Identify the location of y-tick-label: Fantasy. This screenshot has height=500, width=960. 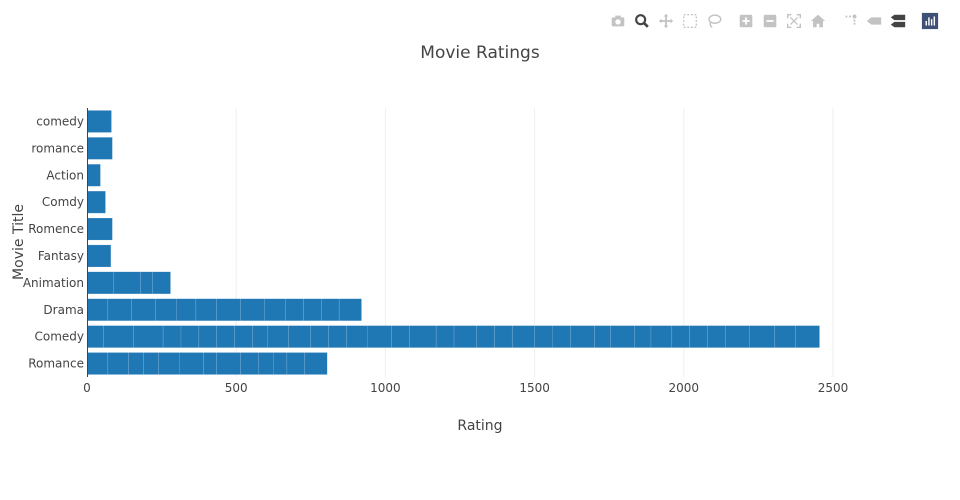
(61, 256).